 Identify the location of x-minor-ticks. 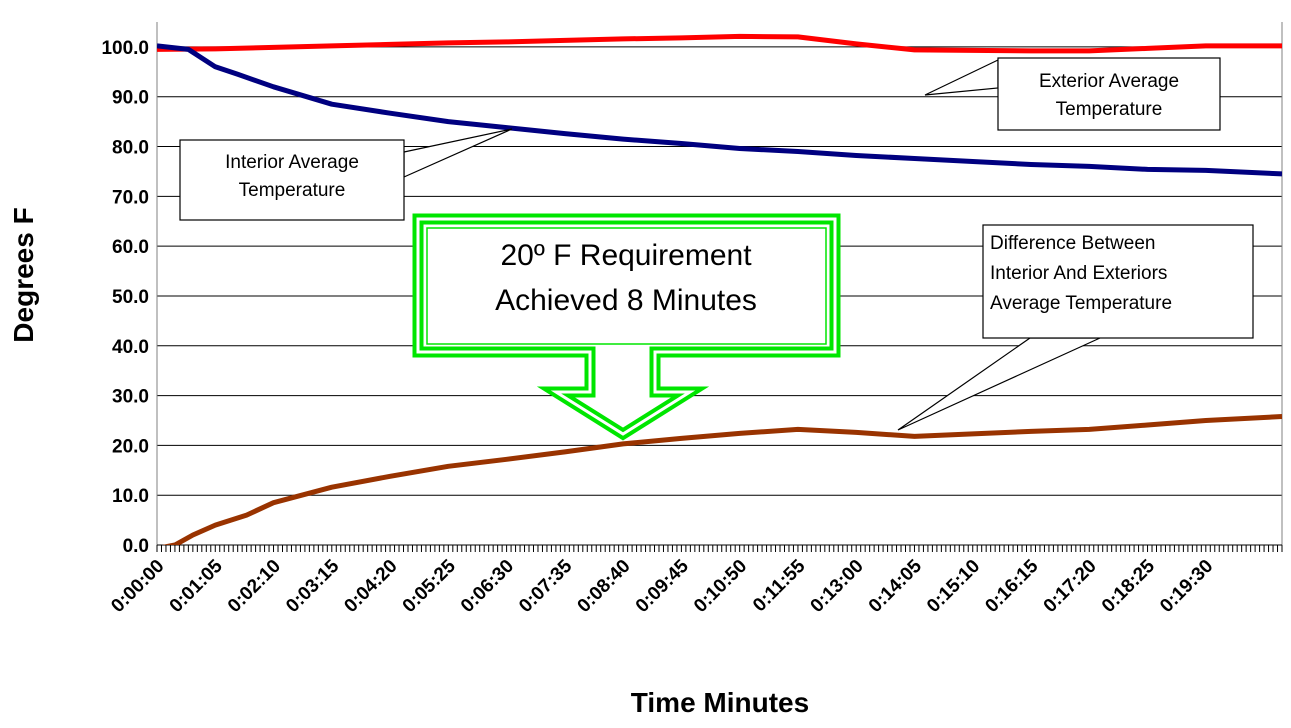
(719, 548).